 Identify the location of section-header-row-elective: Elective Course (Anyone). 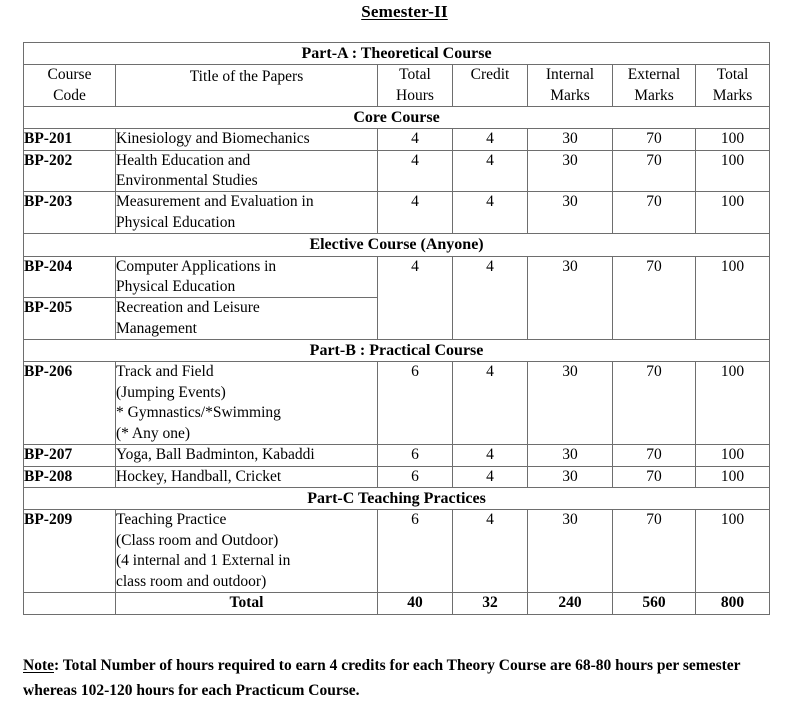
(396, 245).